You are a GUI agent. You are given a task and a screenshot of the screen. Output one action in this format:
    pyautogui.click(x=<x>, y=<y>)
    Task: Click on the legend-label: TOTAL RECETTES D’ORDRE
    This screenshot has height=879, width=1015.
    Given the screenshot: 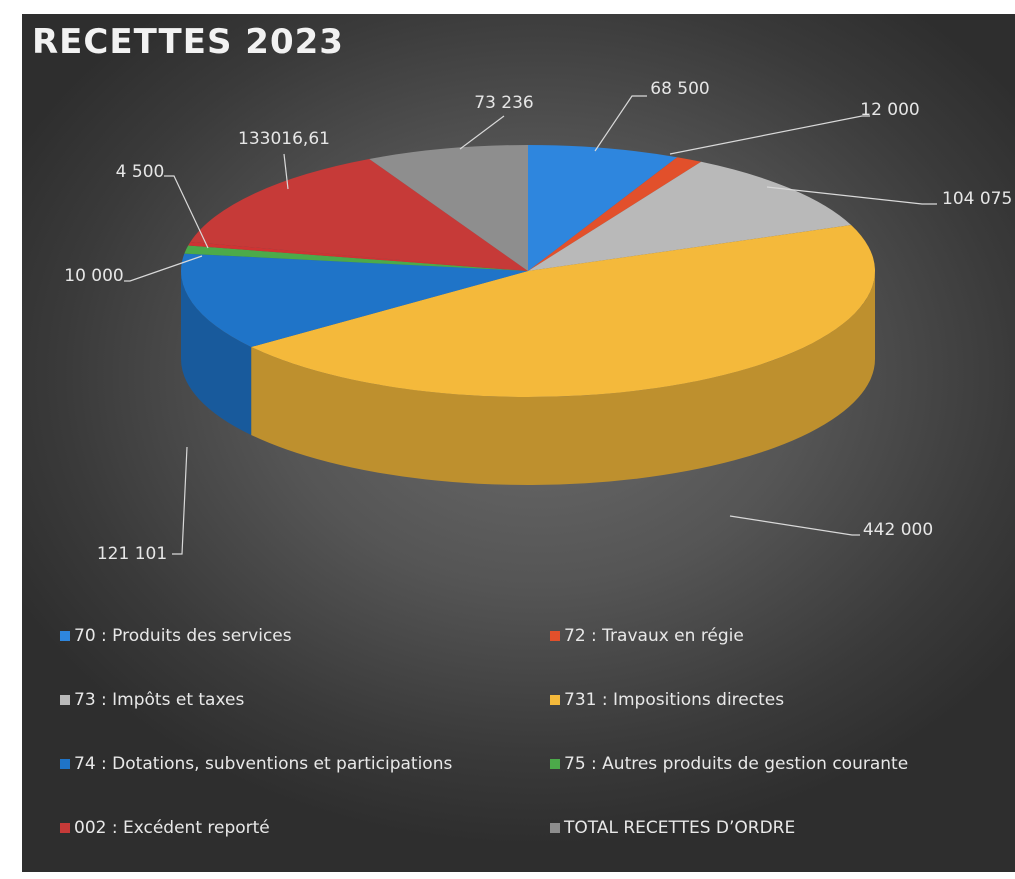 What is the action you would take?
    pyautogui.click(x=680, y=828)
    